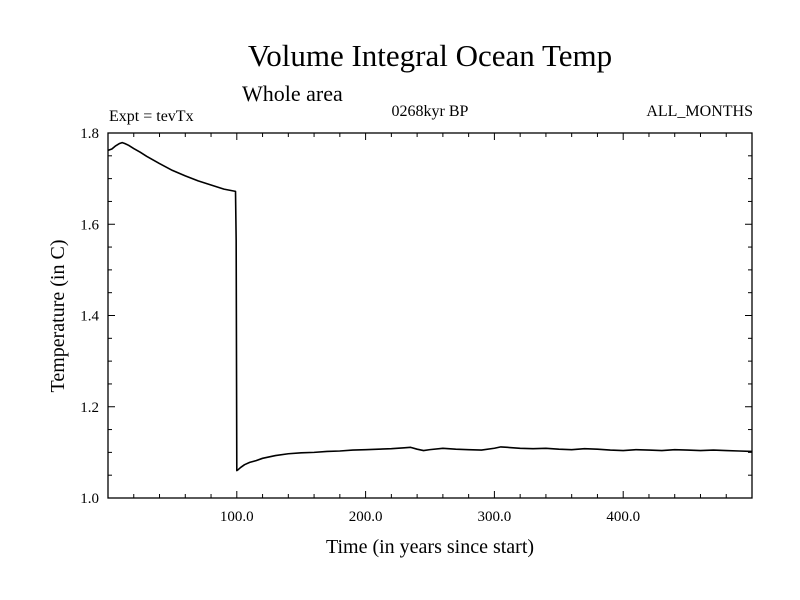 The height and width of the screenshot is (600, 800). I want to click on x-tick-label: 200.0, so click(366, 517).